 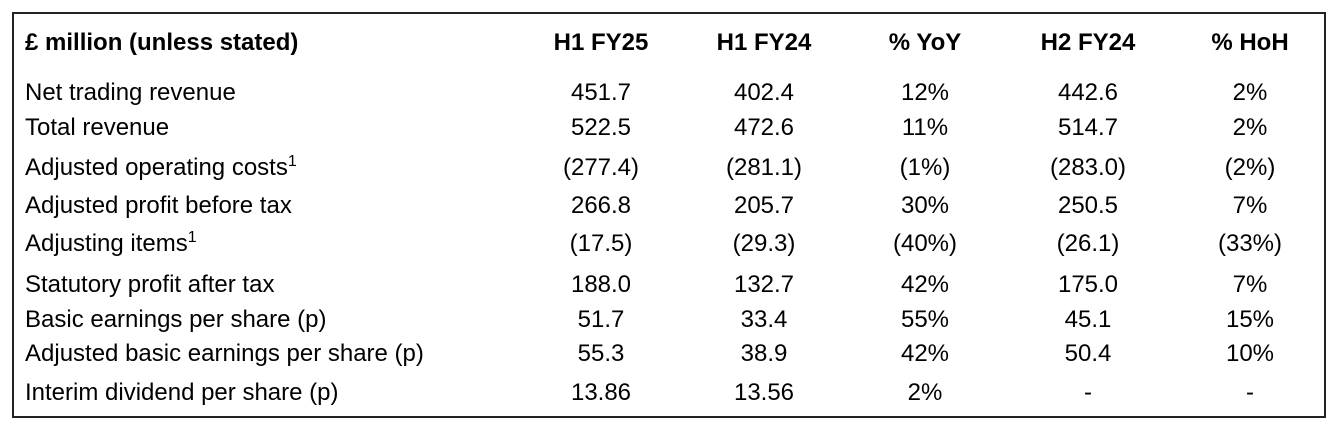 What do you see at coordinates (1088, 42) in the screenshot?
I see `column-header: H2 FY24` at bounding box center [1088, 42].